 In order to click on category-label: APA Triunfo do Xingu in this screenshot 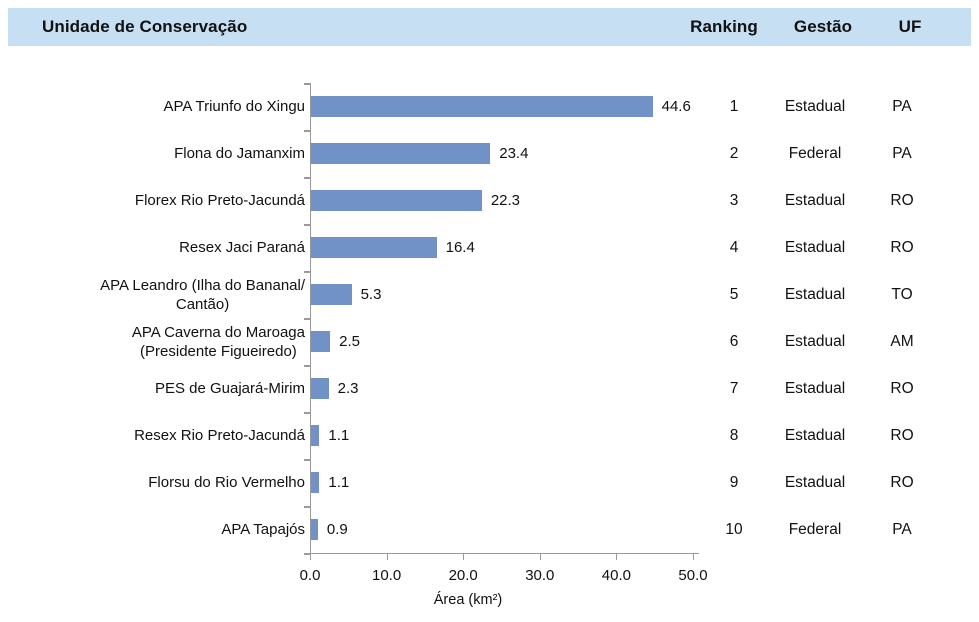, I will do `click(162, 106)`.